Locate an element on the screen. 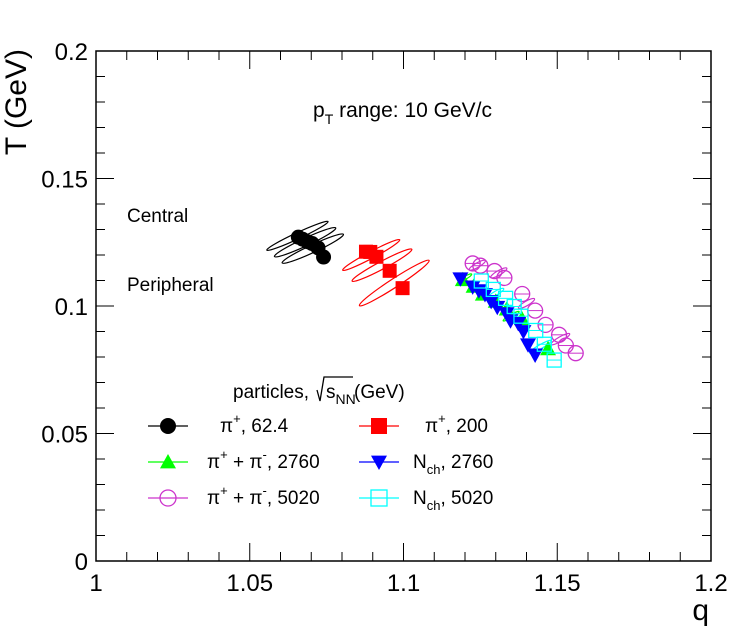  sqrt-sign is located at coordinates (334, 389).